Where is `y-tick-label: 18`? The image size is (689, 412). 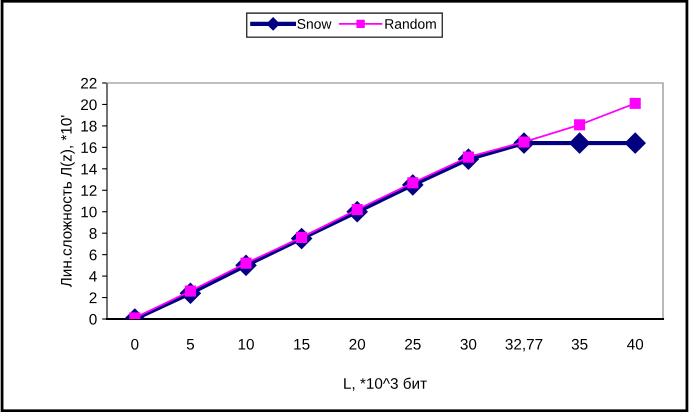
y-tick-label: 18 is located at coordinates (89, 126).